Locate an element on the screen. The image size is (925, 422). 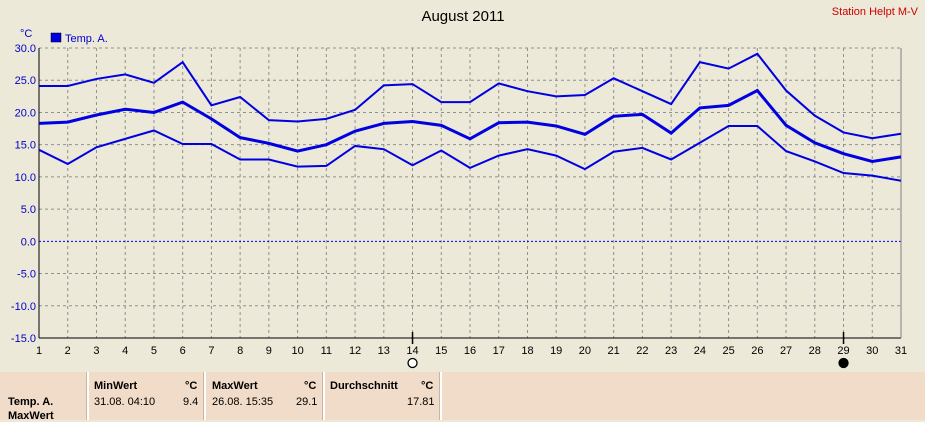
legend-label: Temp. A. is located at coordinates (86, 39).